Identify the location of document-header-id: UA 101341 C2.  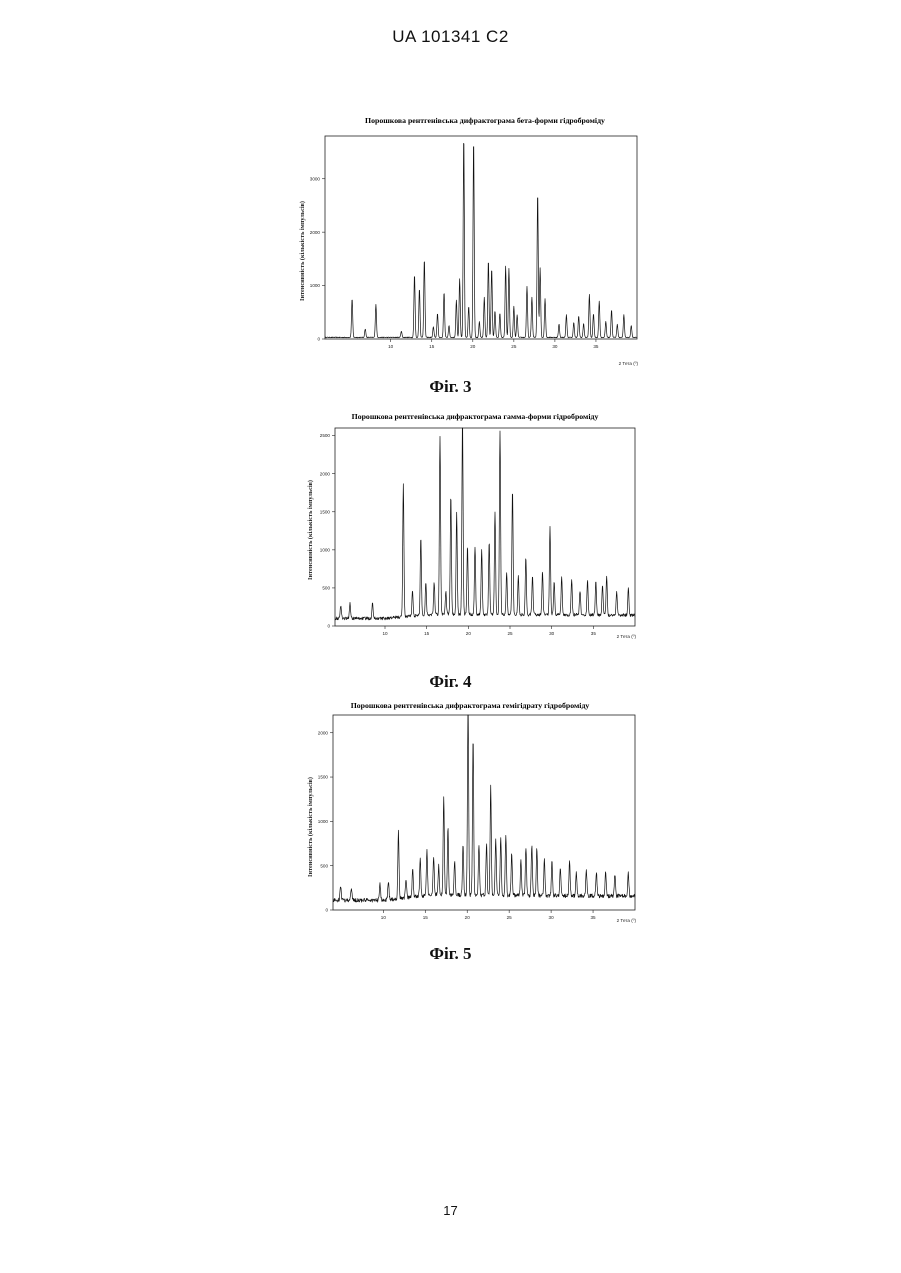
(450, 37).